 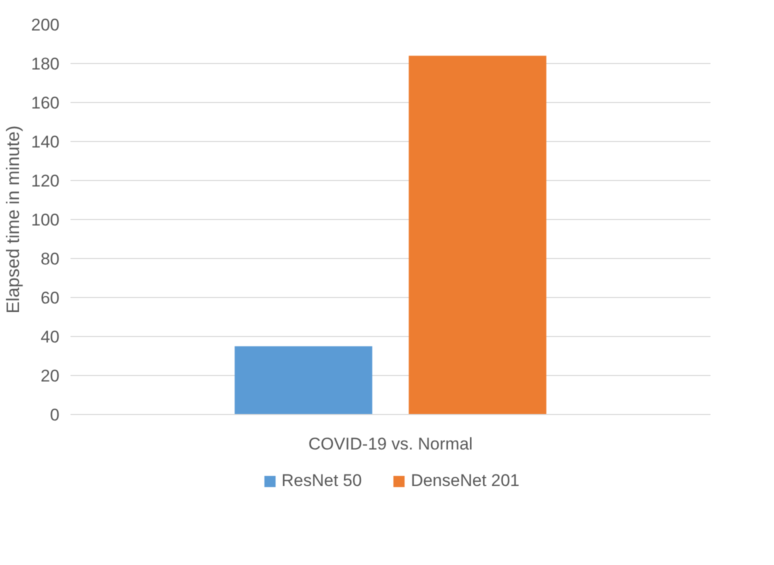 I want to click on legend-label: ResNet 50, so click(x=321, y=481).